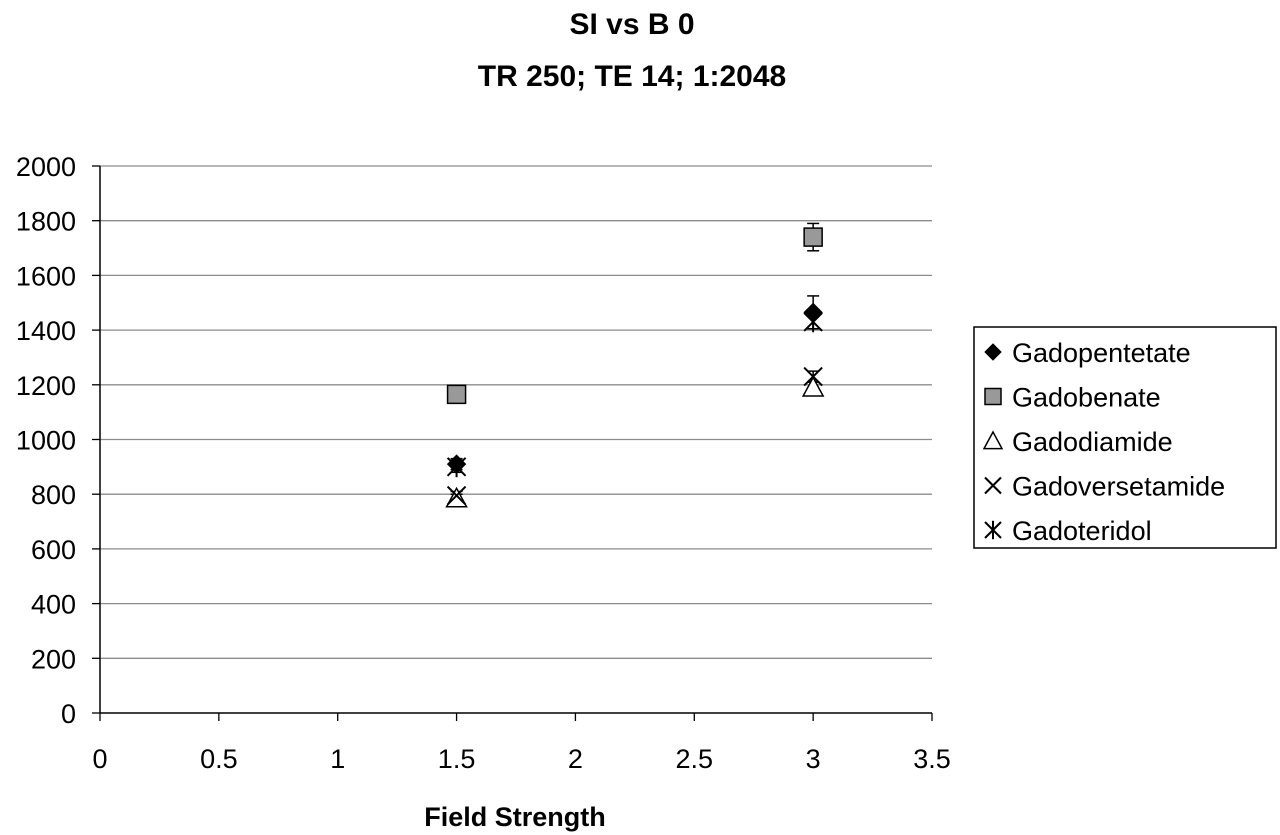 Image resolution: width=1280 pixels, height=835 pixels. Describe the element at coordinates (635, 363) in the screenshot. I see `error-bars` at that location.